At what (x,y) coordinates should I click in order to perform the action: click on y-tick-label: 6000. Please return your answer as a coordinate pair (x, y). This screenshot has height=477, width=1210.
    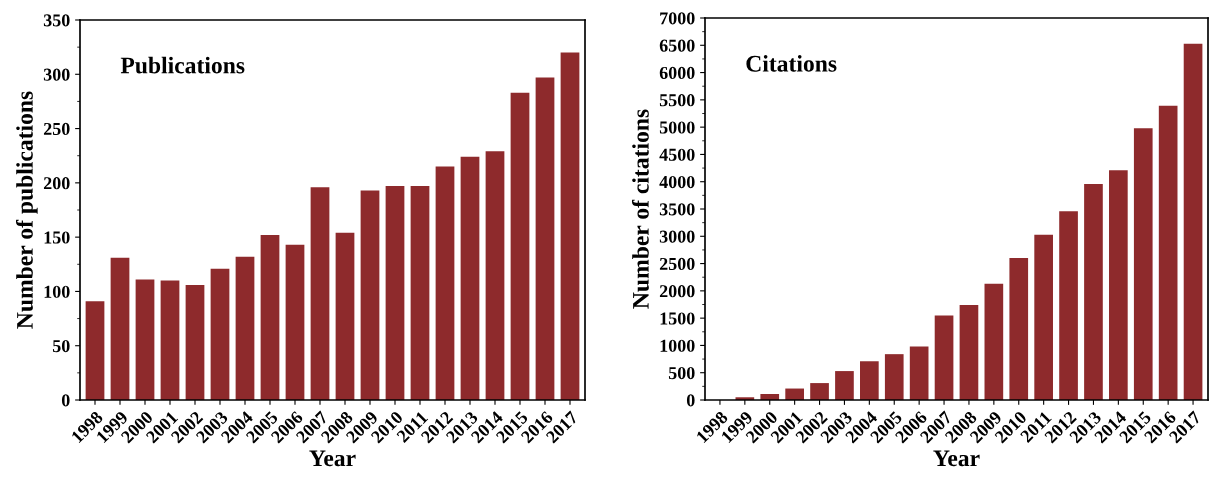
    Looking at the image, I should click on (677, 73).